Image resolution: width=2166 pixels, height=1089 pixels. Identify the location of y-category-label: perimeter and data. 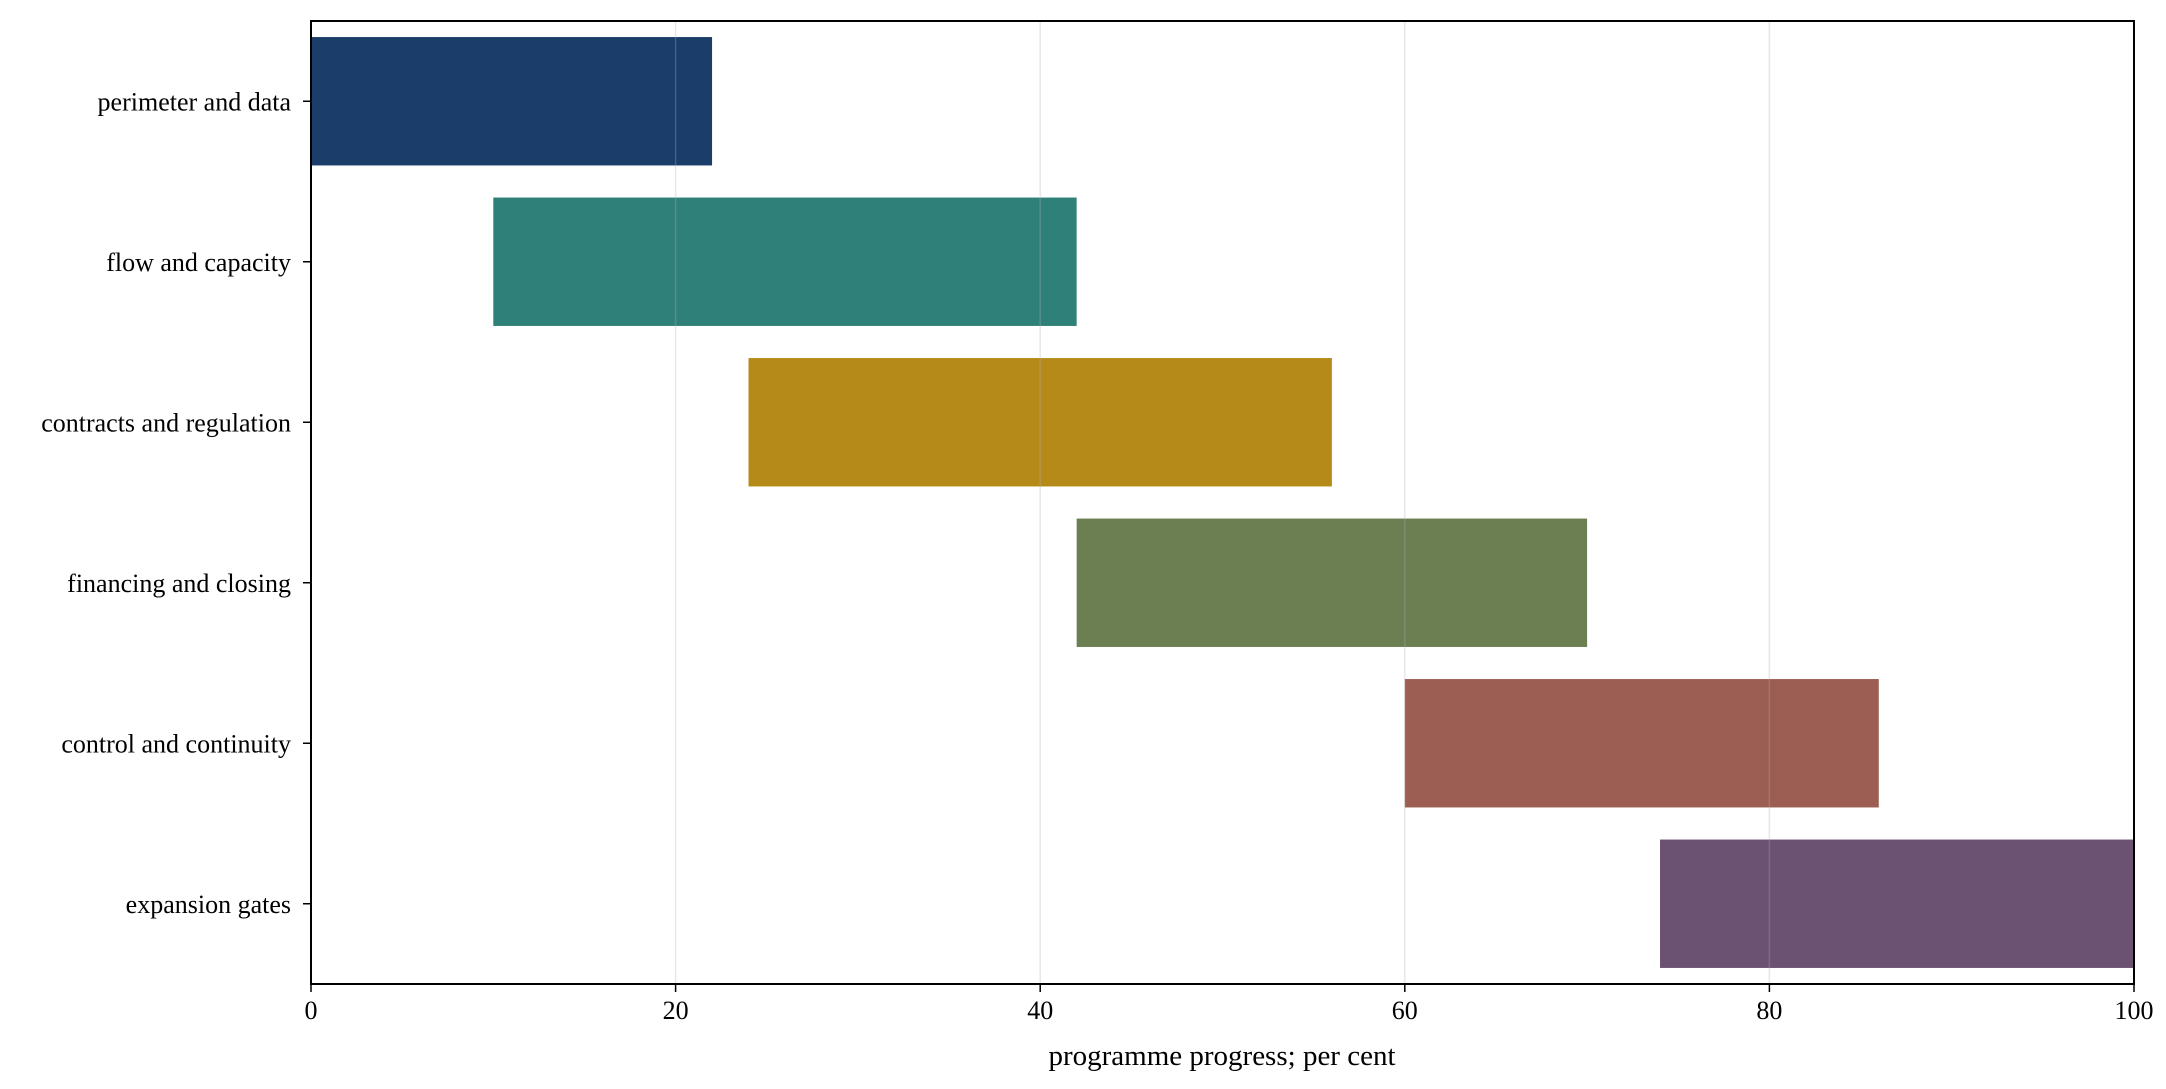
(195, 101).